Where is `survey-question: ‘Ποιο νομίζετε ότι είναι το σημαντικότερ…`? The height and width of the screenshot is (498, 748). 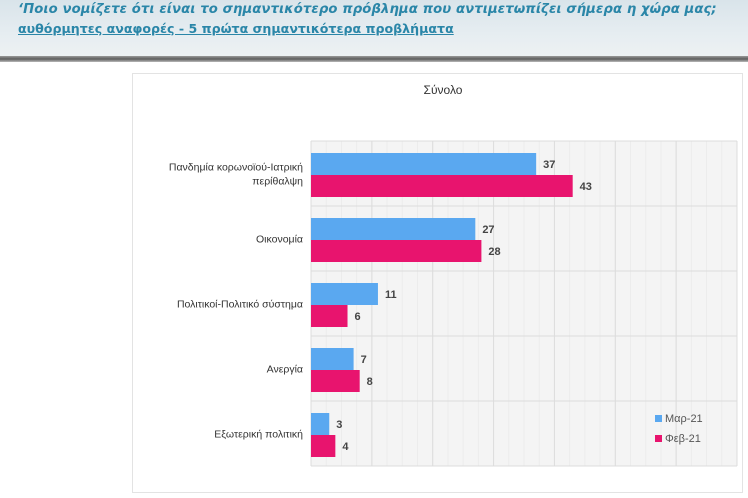 survey-question: ‘Ποιο νομίζετε ότι είναι το σημαντικότερ… is located at coordinates (367, 9).